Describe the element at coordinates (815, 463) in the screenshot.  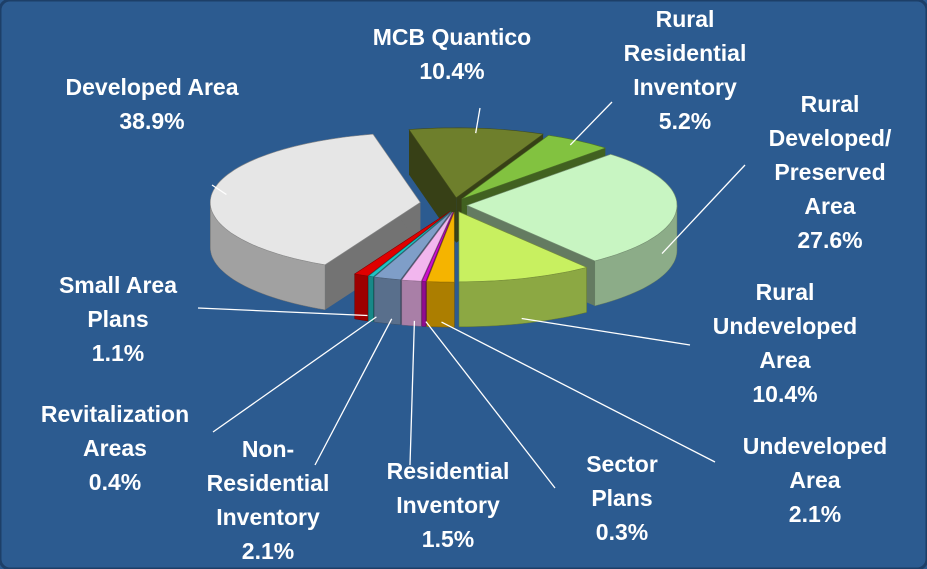
I see `slice-label: Undeveloped Area` at that location.